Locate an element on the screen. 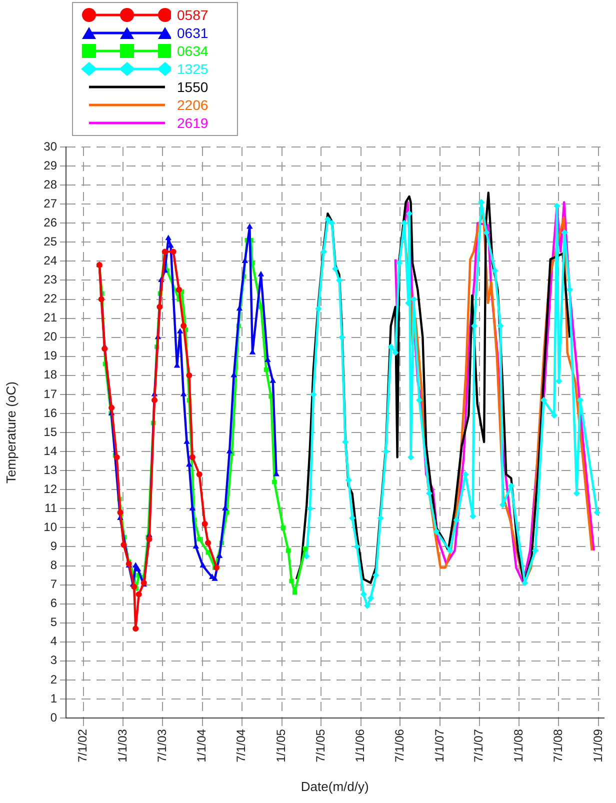  y-tick-label: 19 is located at coordinates (51, 355).